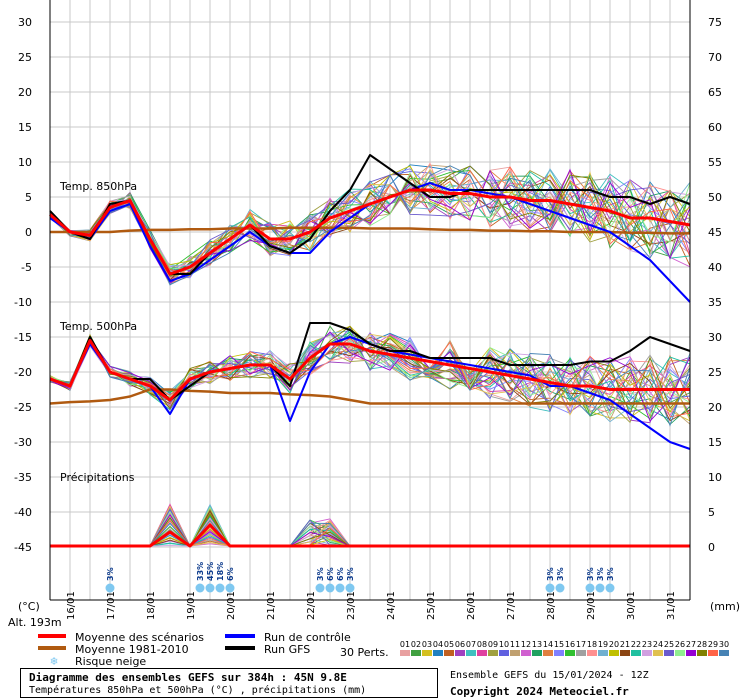  What do you see at coordinates (26, 267) in the screenshot?
I see `left-tick-label: -5` at bounding box center [26, 267].